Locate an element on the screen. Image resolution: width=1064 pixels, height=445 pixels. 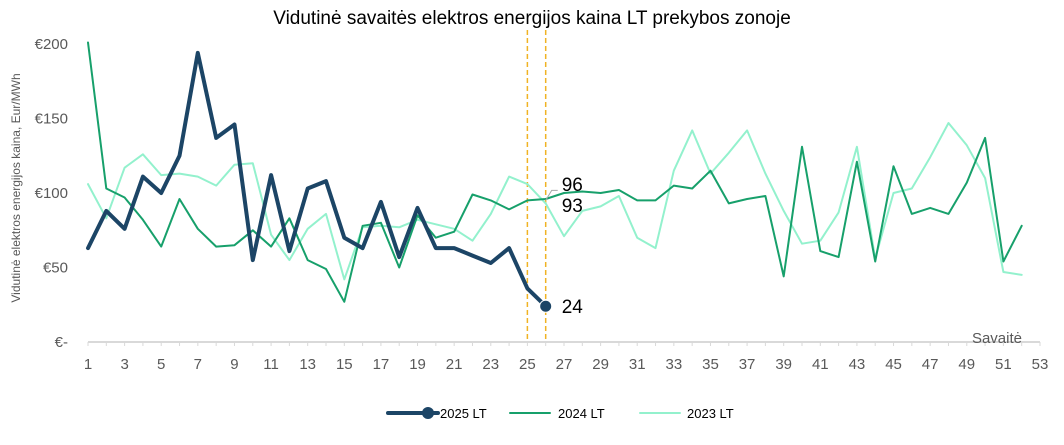
y-tick-label: €50 is located at coordinates (55, 268).